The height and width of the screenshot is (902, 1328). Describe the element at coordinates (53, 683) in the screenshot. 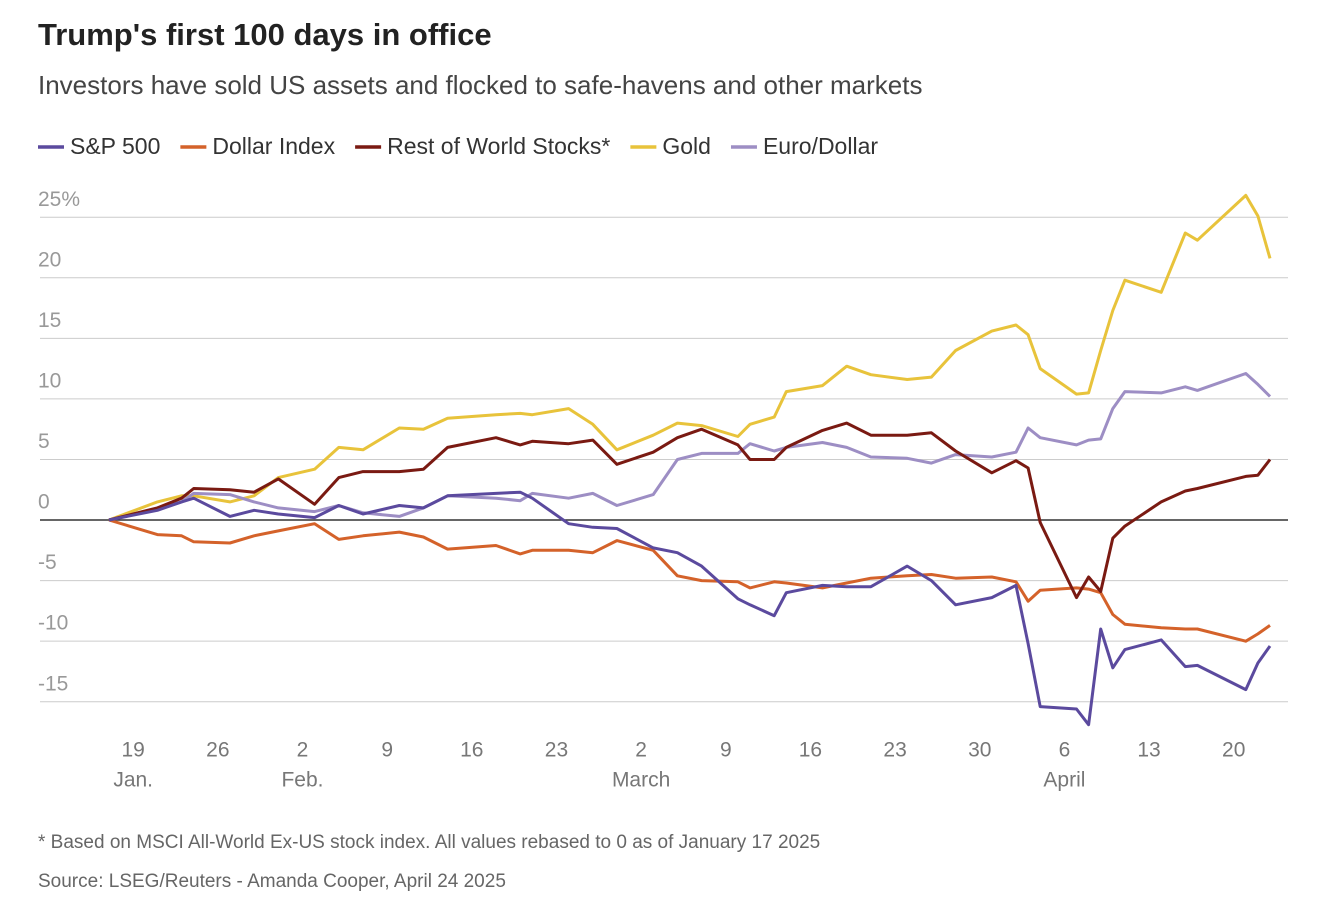

I see `y-tick-label: -15` at that location.